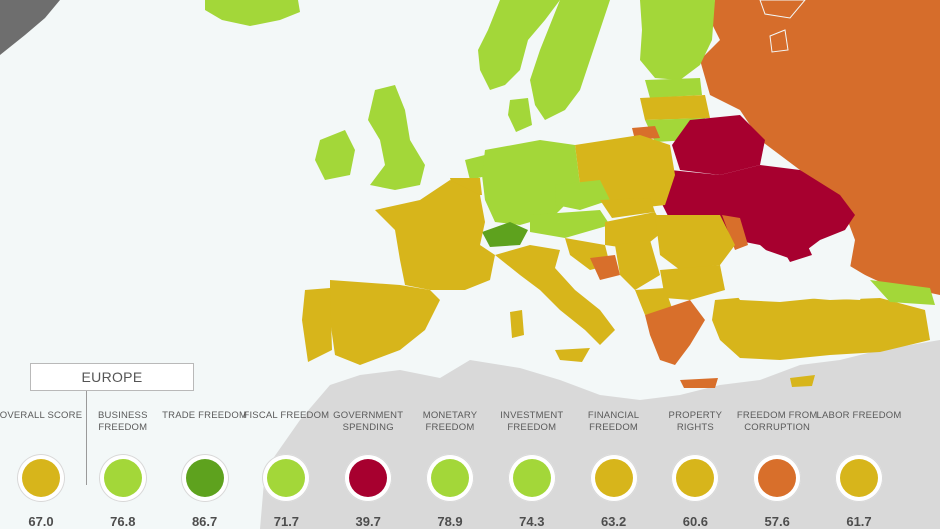  Describe the element at coordinates (368, 421) in the screenshot. I see `metric-label: GOVERNMENT SPENDING` at that location.